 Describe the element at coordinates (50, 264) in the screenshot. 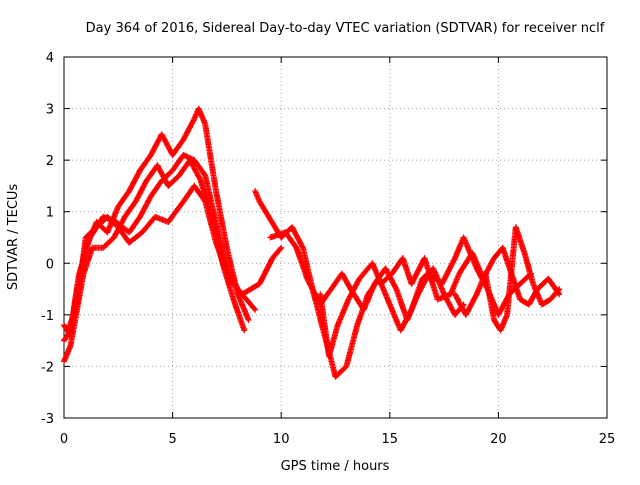

I see `y-tick-label: 0` at that location.